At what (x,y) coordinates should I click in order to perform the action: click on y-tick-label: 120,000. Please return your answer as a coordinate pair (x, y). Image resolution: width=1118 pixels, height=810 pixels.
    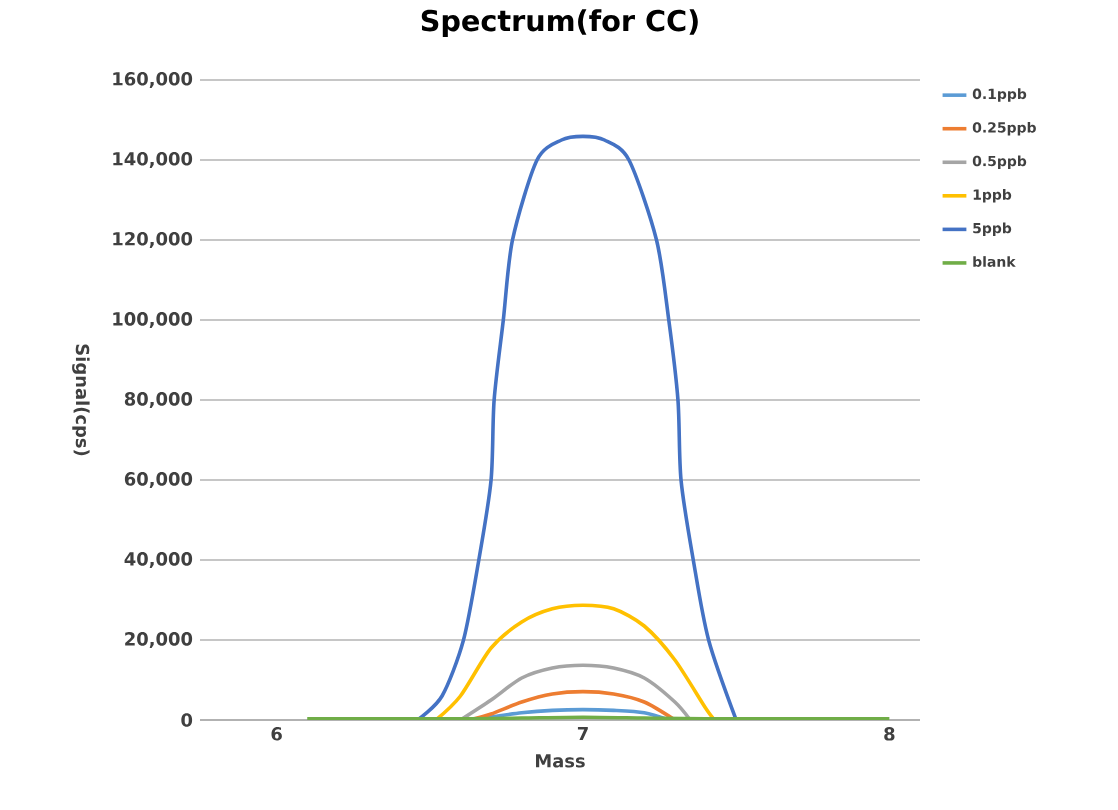
    Looking at the image, I should click on (153, 240).